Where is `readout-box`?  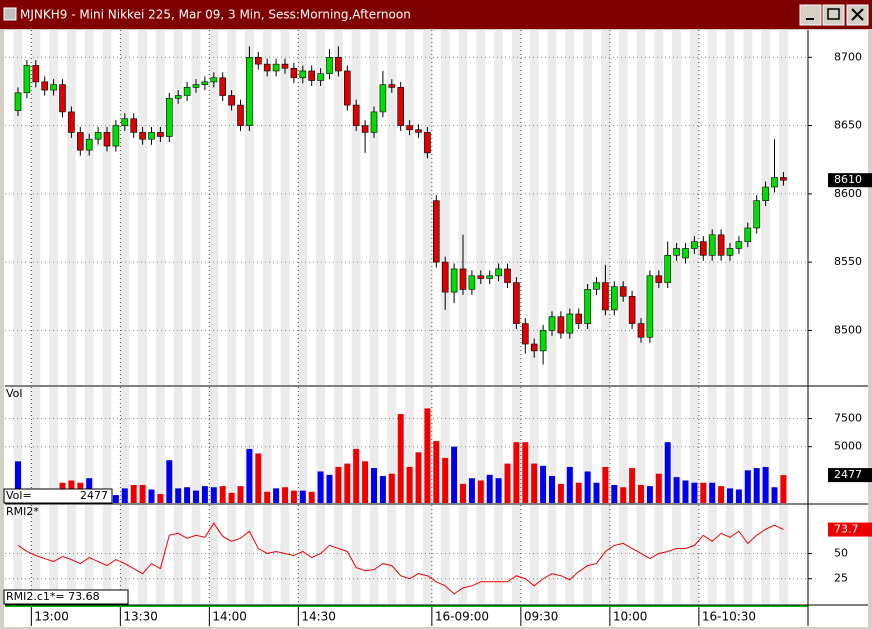 readout-box is located at coordinates (66, 597).